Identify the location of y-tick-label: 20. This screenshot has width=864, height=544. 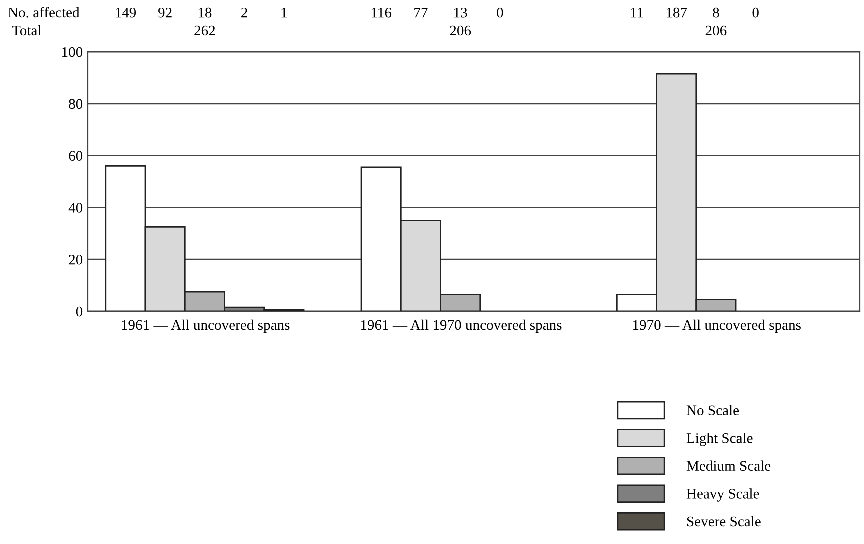
(76, 259).